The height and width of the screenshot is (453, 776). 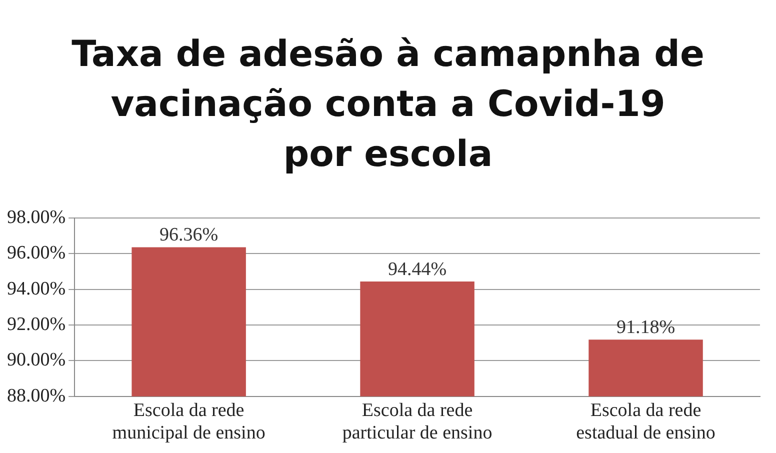 I want to click on y-tick-label: 98.00%, so click(x=36, y=217).